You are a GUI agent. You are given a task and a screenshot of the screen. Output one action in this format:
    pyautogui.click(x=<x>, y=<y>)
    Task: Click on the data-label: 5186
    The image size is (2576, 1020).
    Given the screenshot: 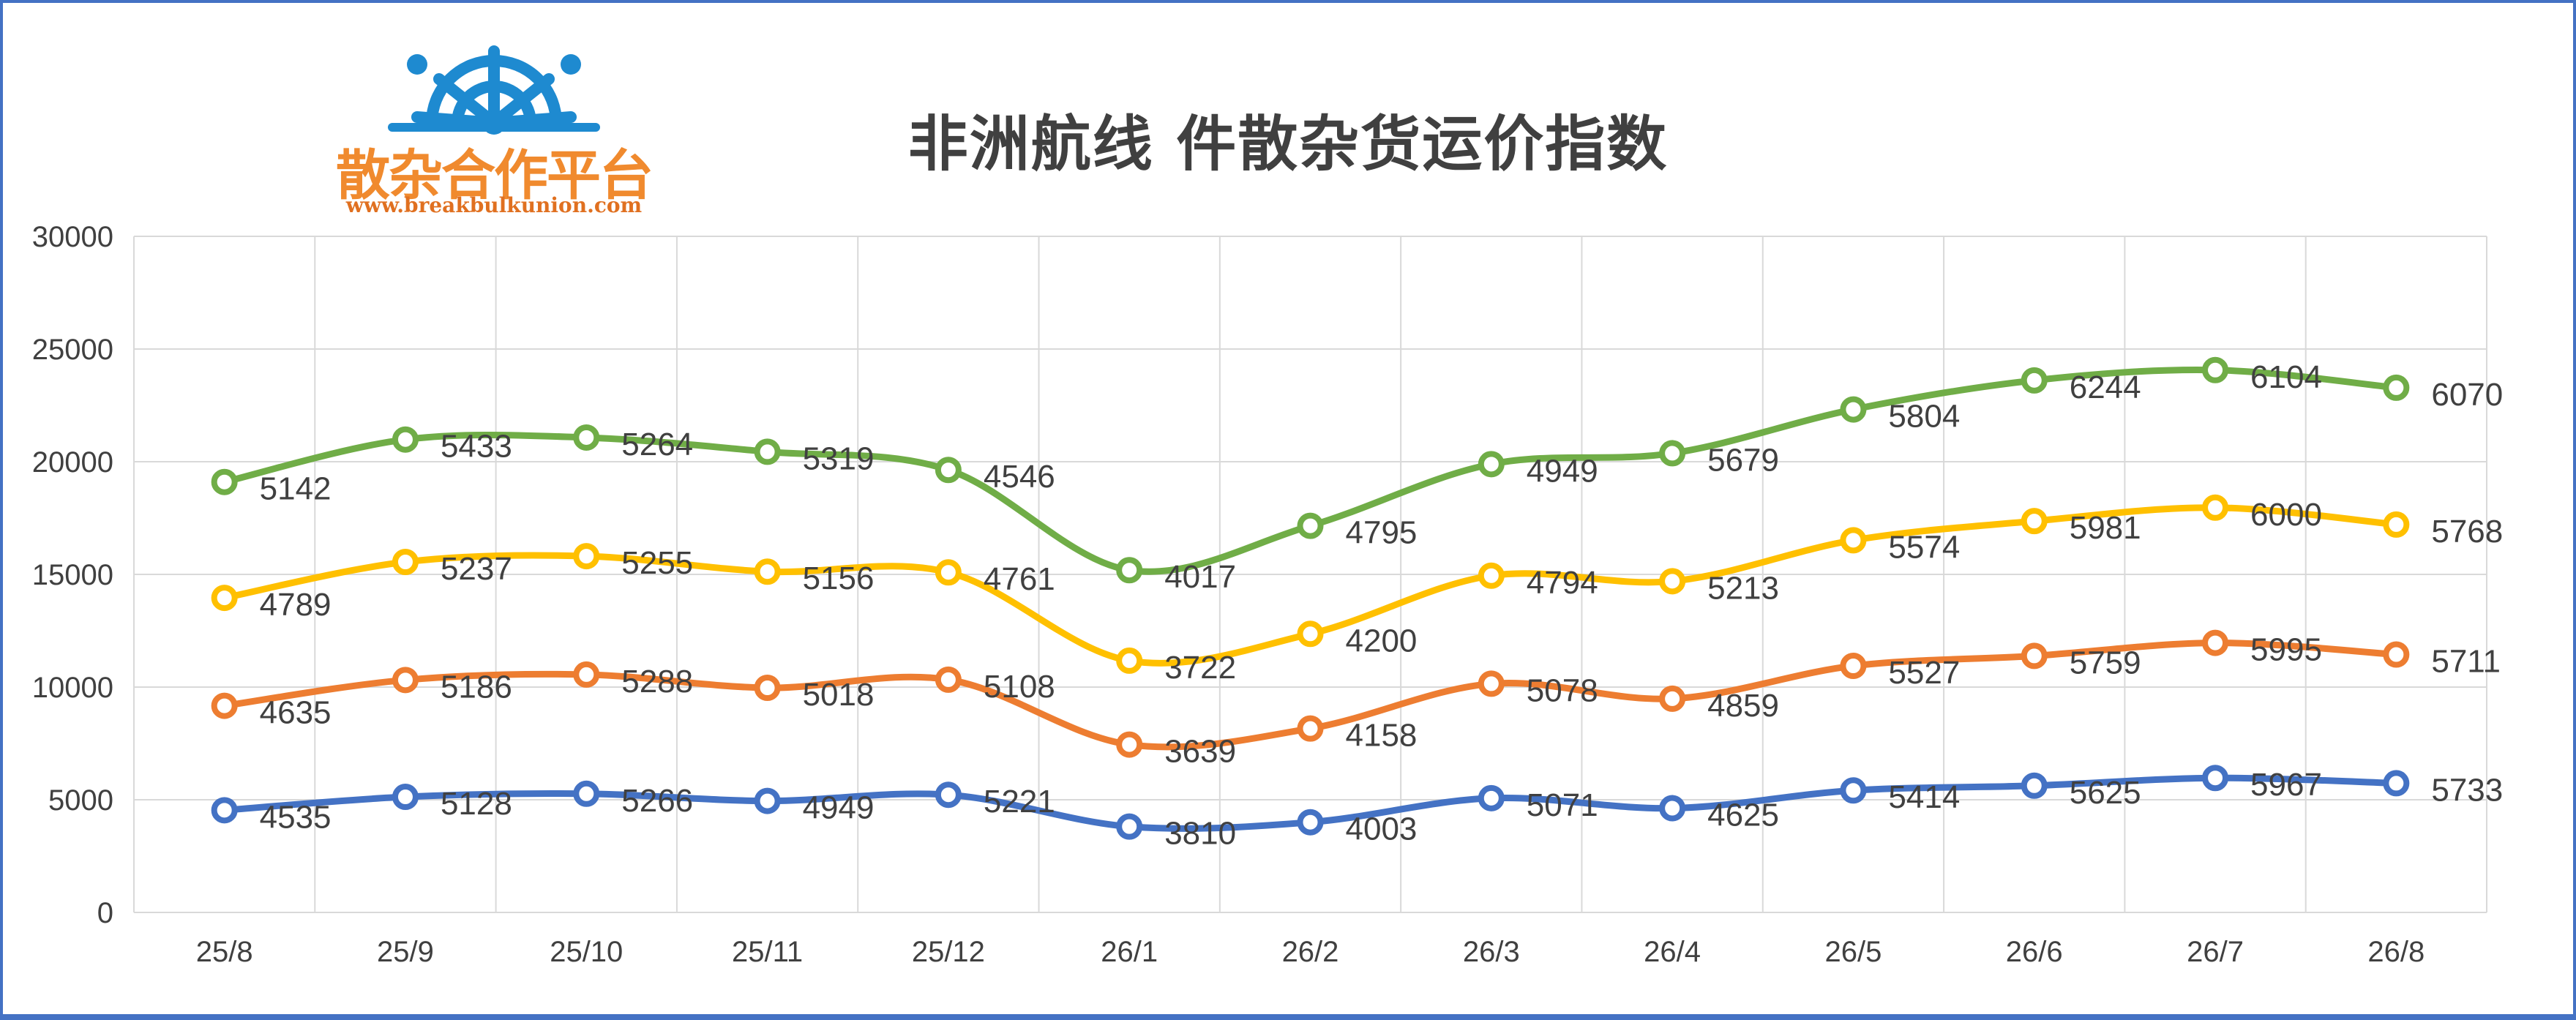 What is the action you would take?
    pyautogui.click(x=476, y=687)
    